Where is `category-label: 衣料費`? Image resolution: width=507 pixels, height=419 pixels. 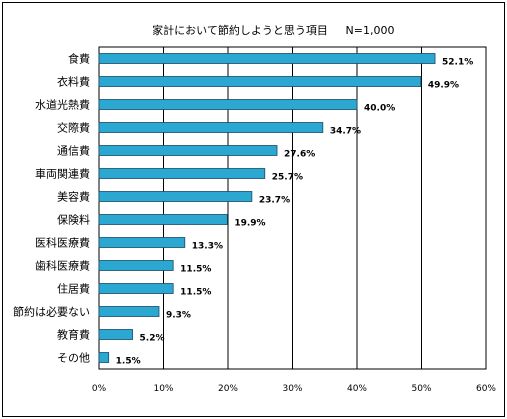
category-label: 衣料費 is located at coordinates (73, 82).